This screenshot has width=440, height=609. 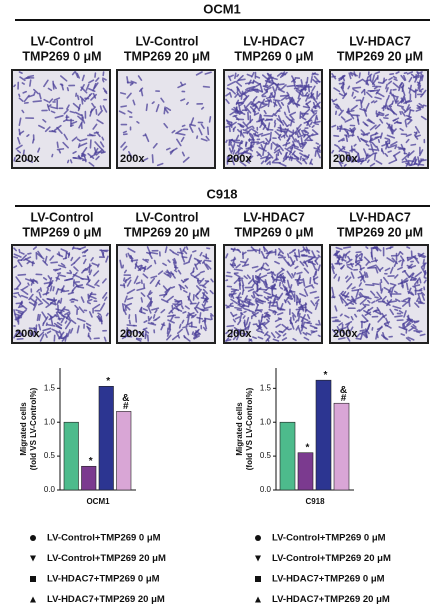 What do you see at coordinates (221, 193) in the screenshot?
I see `panel-title: C918` at bounding box center [221, 193].